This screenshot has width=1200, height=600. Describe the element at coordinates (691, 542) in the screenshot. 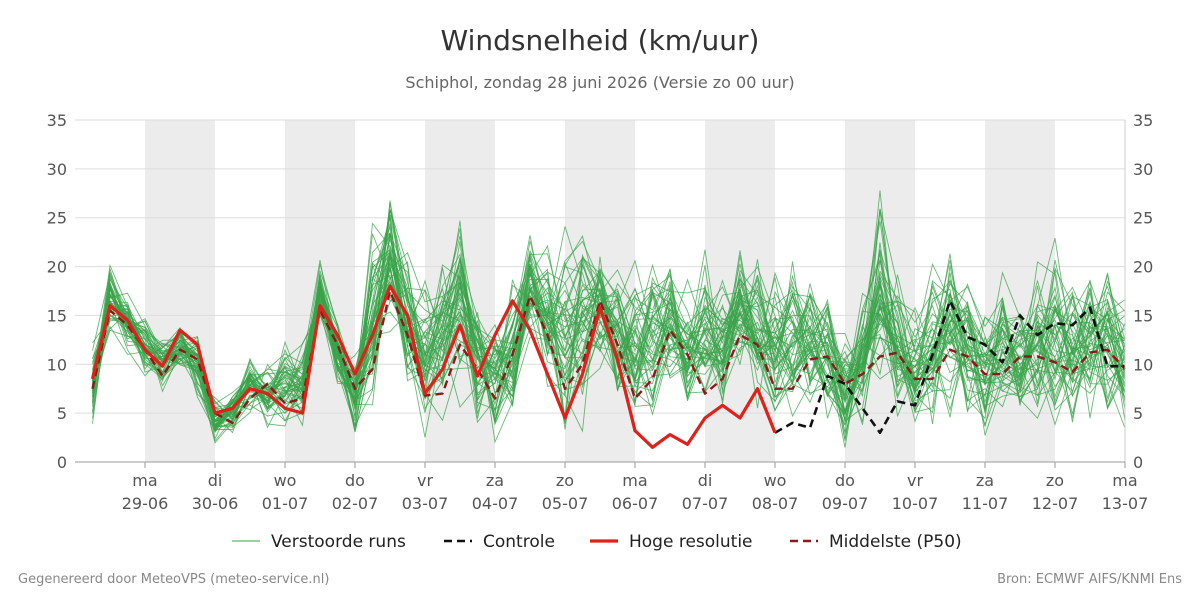

I see `legend-label-3: Hoge resolutie` at that location.